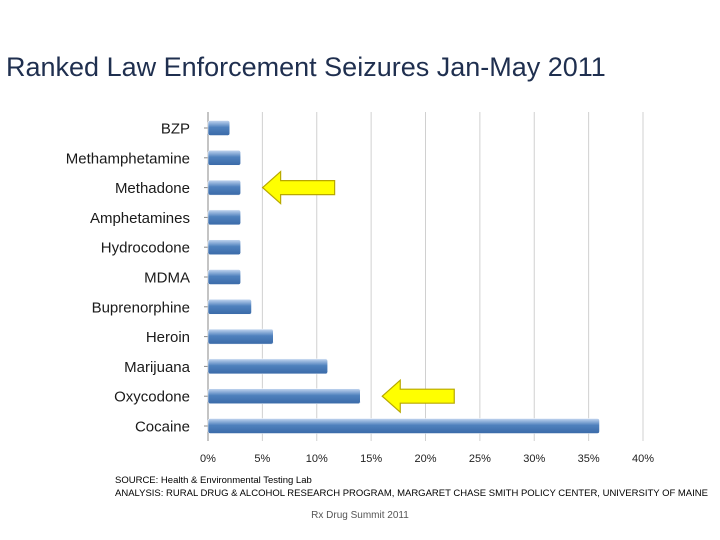 The image size is (720, 540). I want to click on x-tick-label: 20%, so click(425, 459).